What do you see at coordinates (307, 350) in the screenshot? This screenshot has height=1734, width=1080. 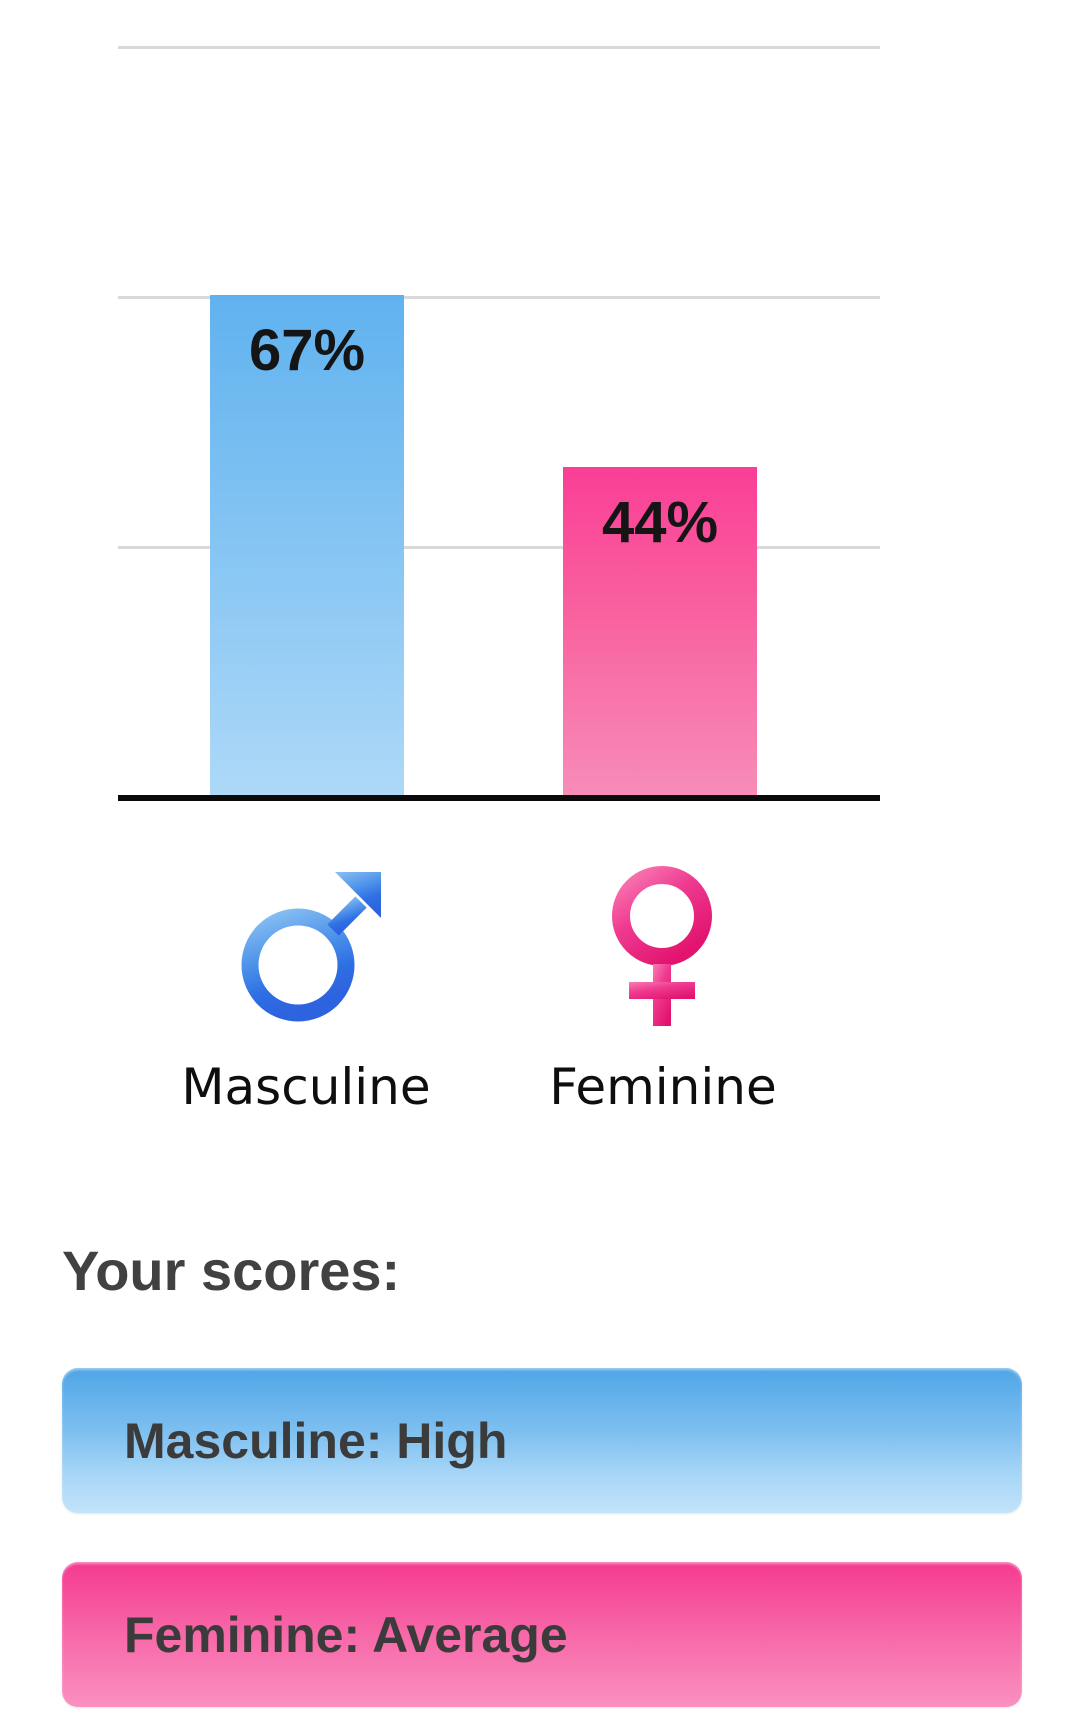 I see `masculine-bar-value: 67%` at bounding box center [307, 350].